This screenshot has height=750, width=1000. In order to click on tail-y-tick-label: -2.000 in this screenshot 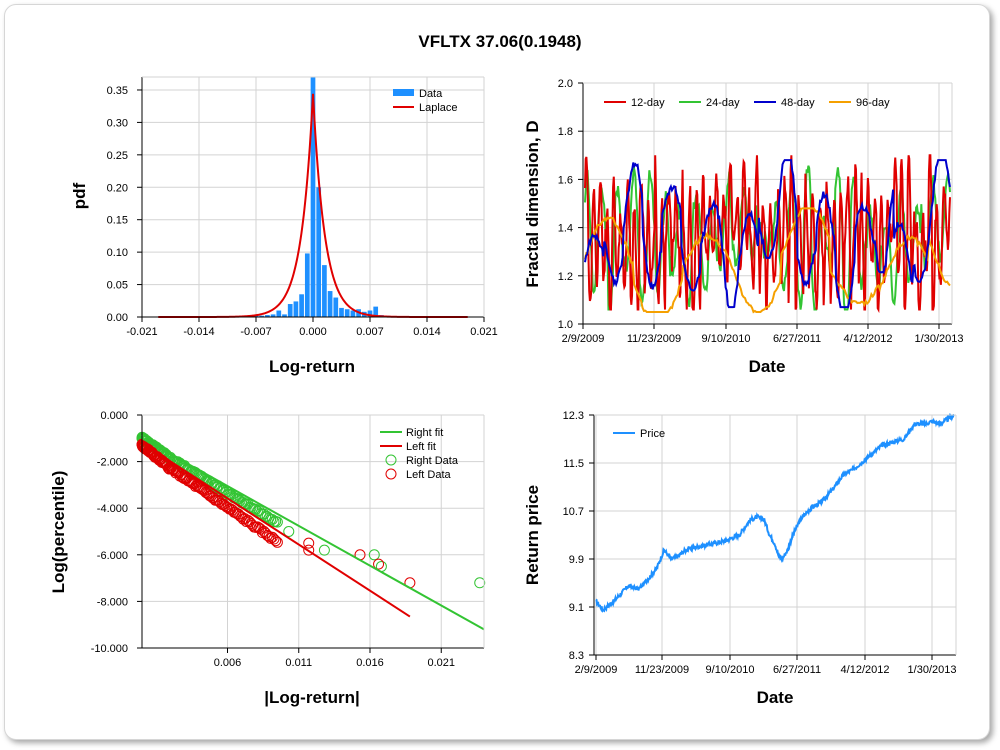, I will do `click(112, 463)`.